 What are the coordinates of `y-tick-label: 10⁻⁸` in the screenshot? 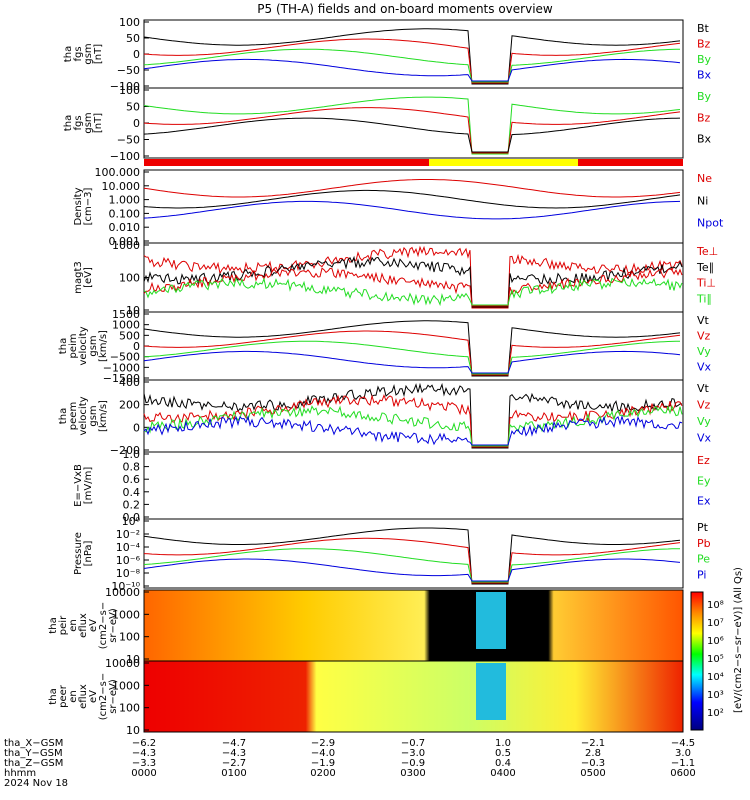 It's located at (128, 573).